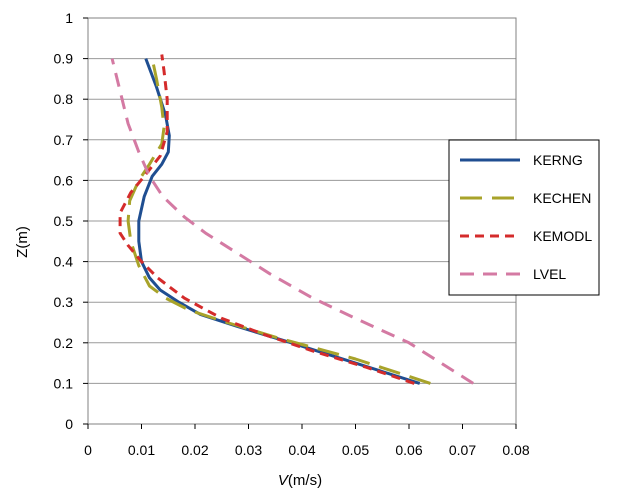  I want to click on y-tick-label: 0.3, so click(64, 302).